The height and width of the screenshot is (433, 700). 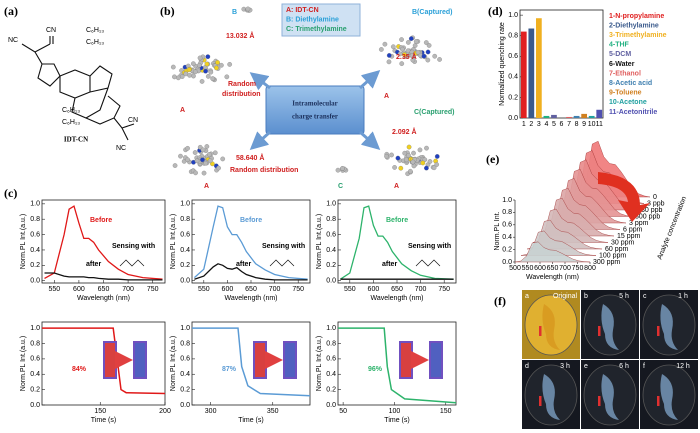 I want to click on quench-percent: 84%, so click(x=79, y=369).